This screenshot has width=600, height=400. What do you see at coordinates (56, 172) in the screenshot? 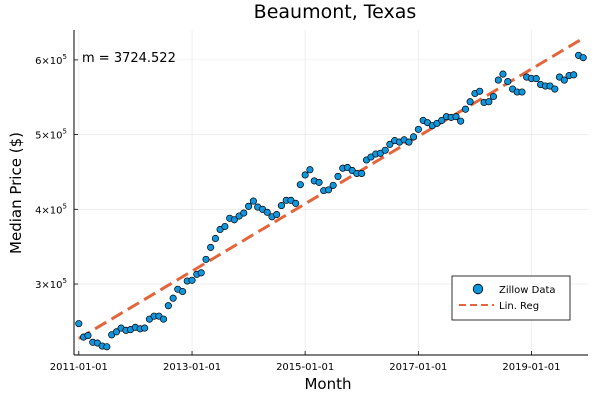
I see `y-axis-ticks: 3×105 4×105 5×105 6×105` at bounding box center [56, 172].